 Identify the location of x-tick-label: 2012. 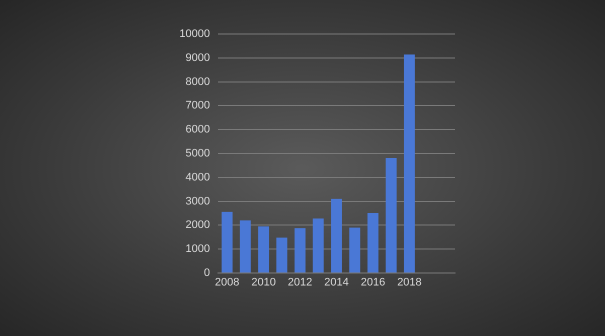
(300, 282).